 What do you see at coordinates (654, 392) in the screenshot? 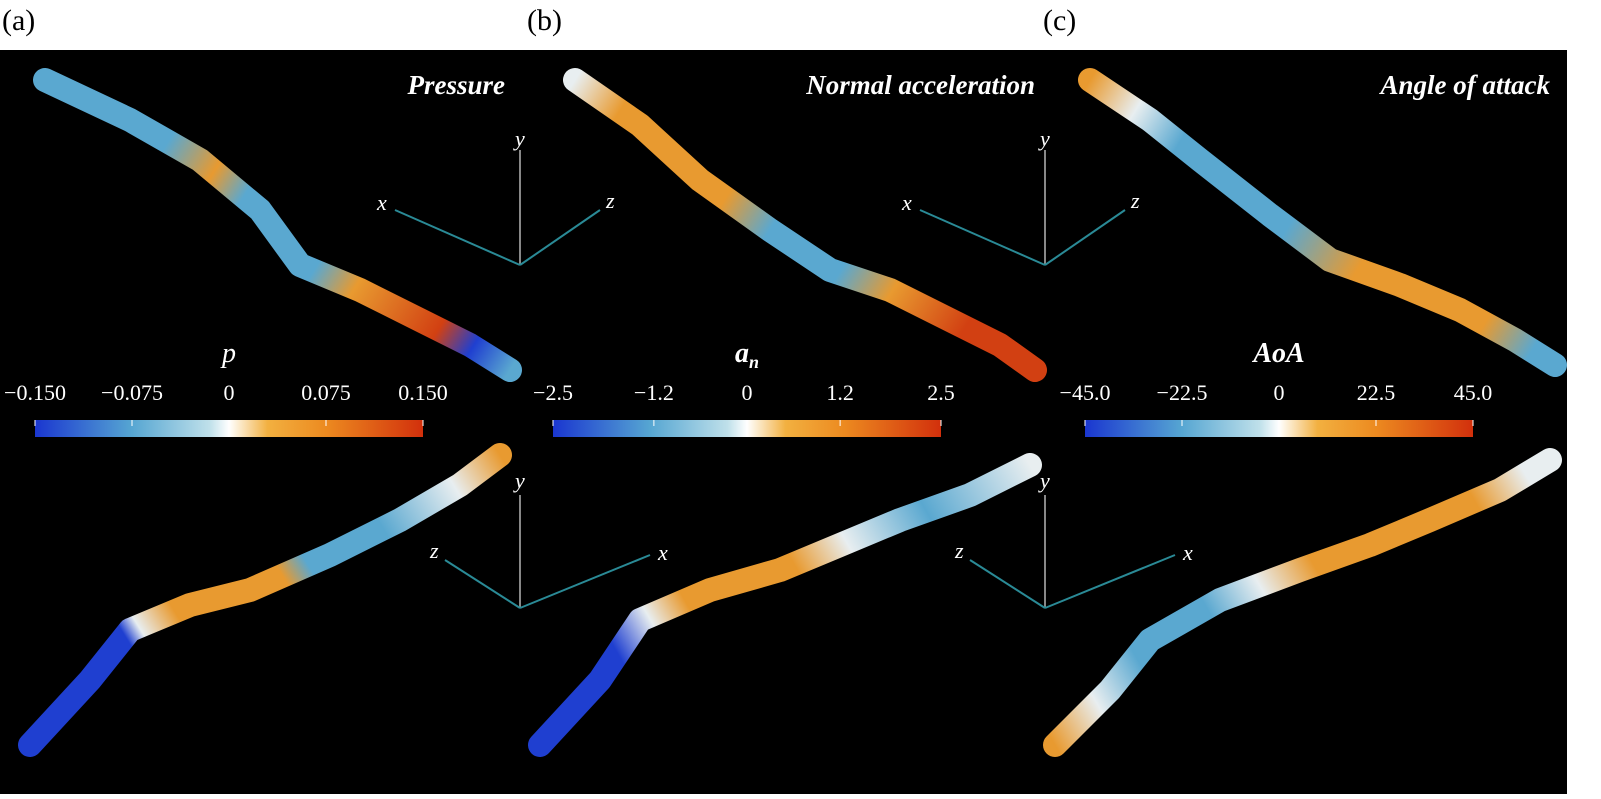
I see `colorbar-tick-label: −1.2` at bounding box center [654, 392].